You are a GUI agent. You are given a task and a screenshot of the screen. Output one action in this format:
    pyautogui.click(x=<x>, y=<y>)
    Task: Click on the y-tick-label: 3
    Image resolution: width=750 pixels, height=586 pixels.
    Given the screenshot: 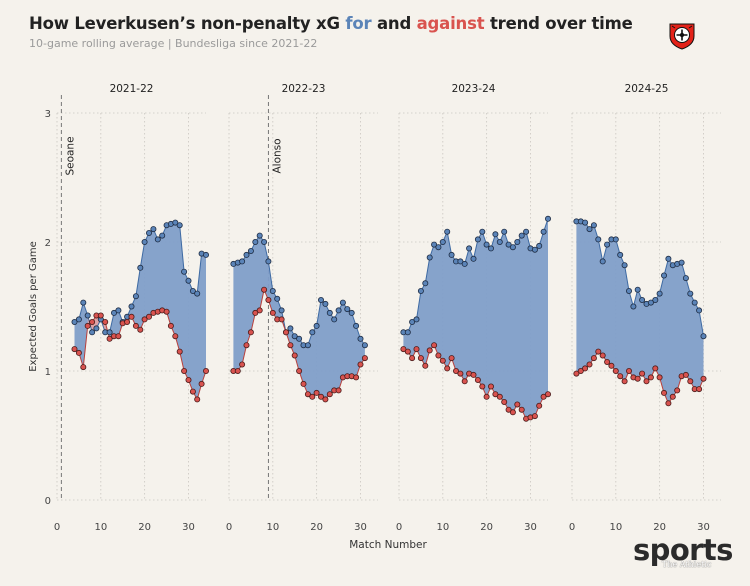 What is the action you would take?
    pyautogui.click(x=48, y=114)
    